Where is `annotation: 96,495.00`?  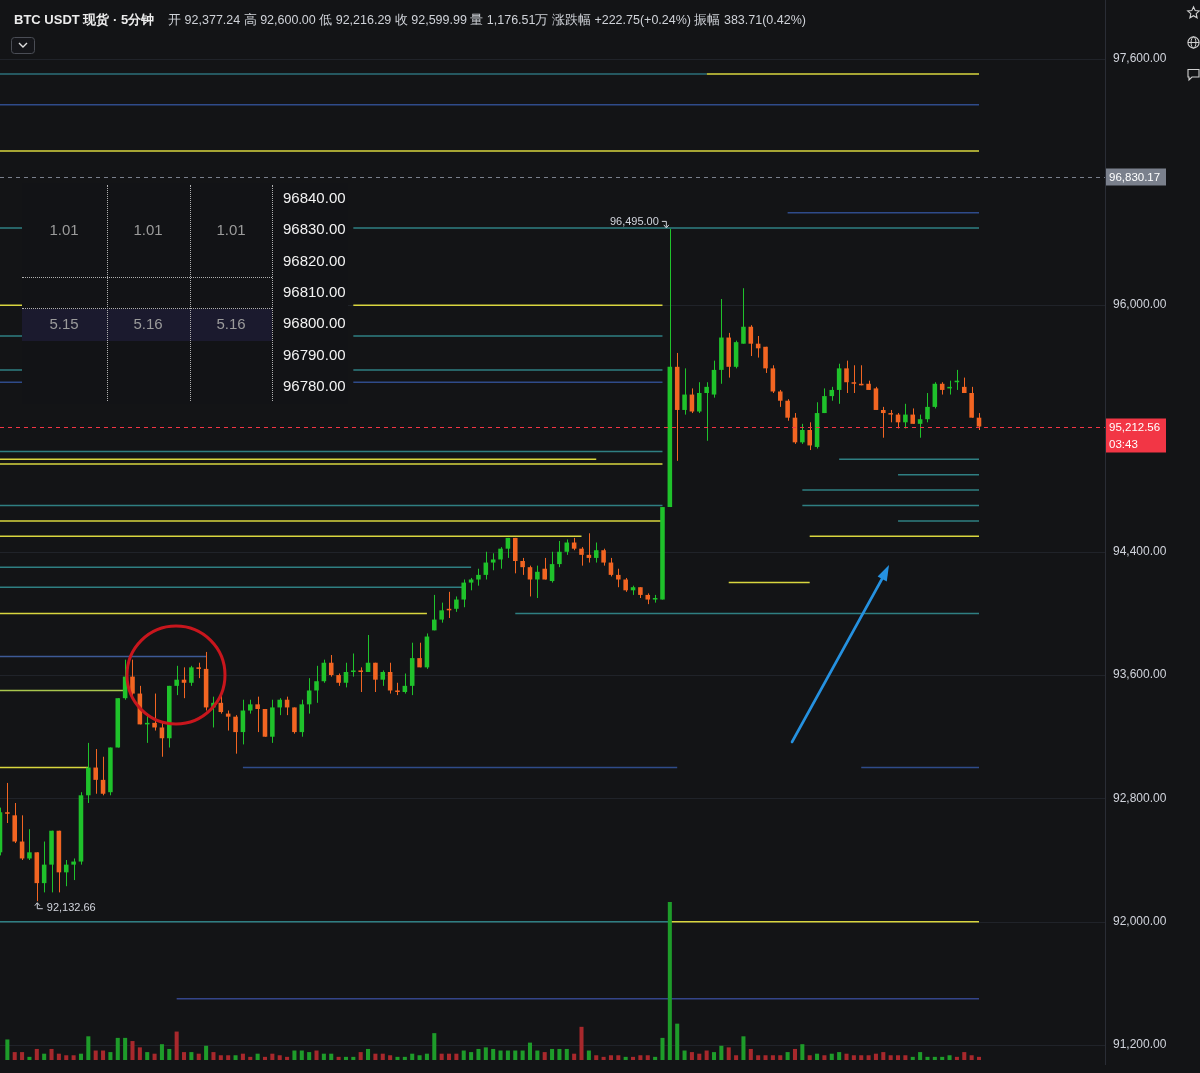
annotation: 96,495.00 is located at coordinates (634, 220).